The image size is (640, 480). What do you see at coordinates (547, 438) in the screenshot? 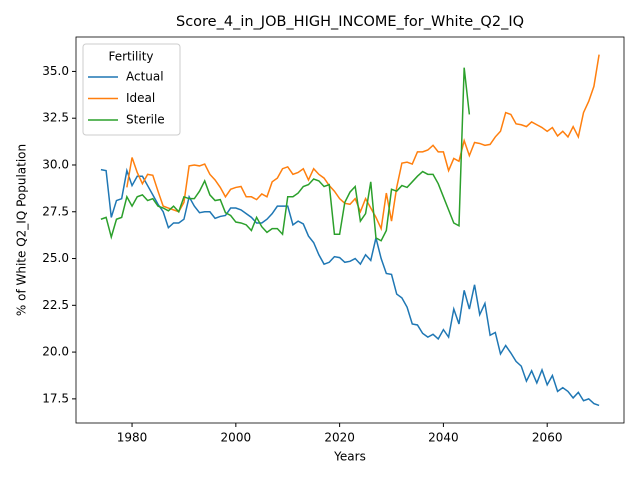
I see `x-tick-label: 2060` at bounding box center [547, 438].